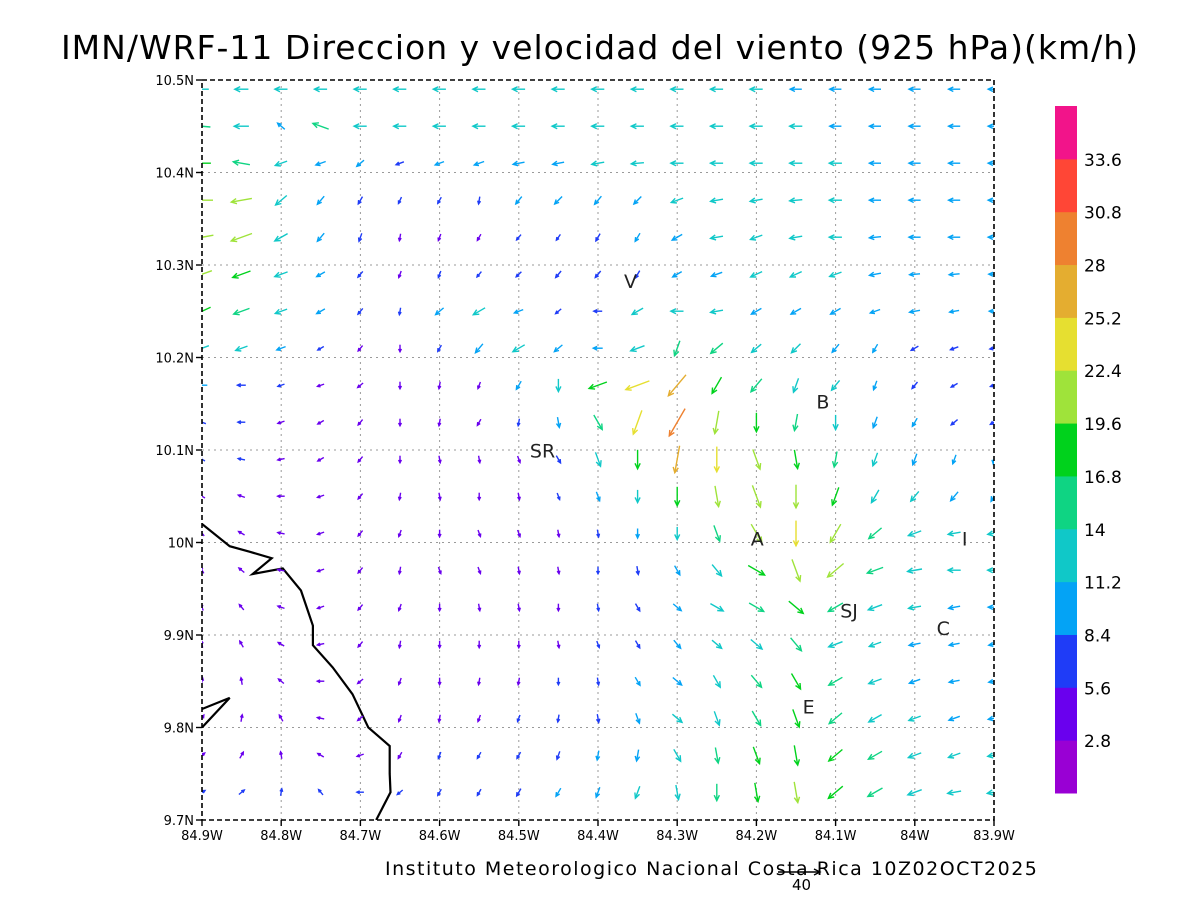  What do you see at coordinates (836, 836) in the screenshot?
I see `x-tick-label: 84.1W` at bounding box center [836, 836].